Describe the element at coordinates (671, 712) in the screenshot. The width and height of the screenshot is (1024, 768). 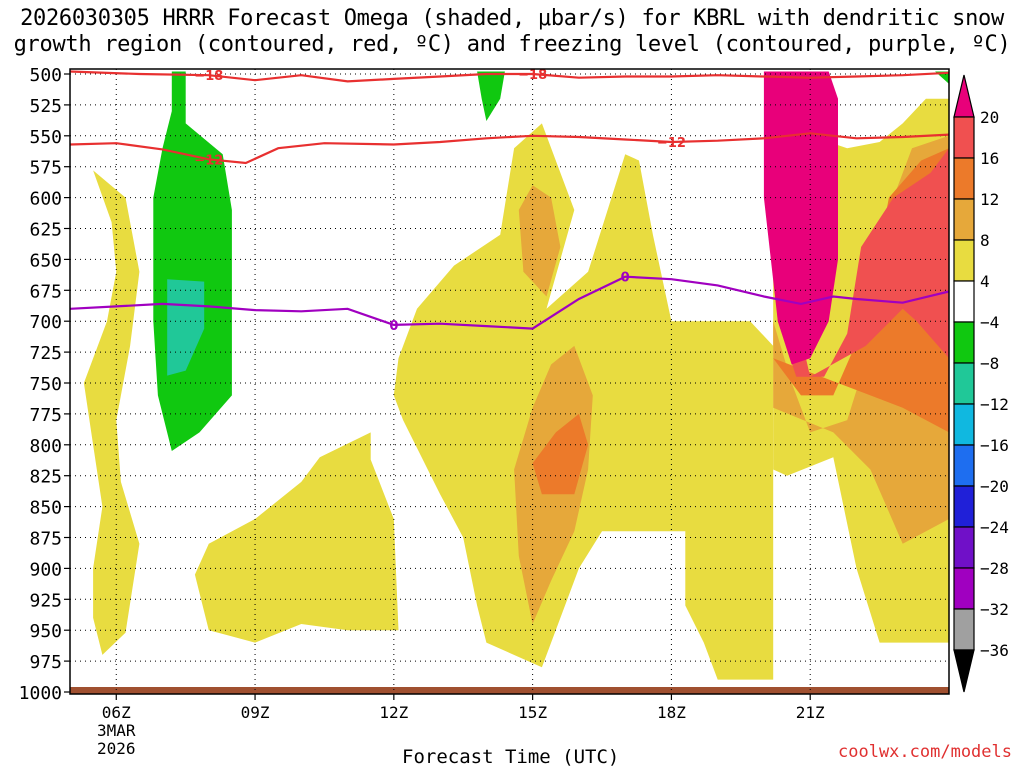
I see `x-tick-label-18Z: 18Z` at that location.